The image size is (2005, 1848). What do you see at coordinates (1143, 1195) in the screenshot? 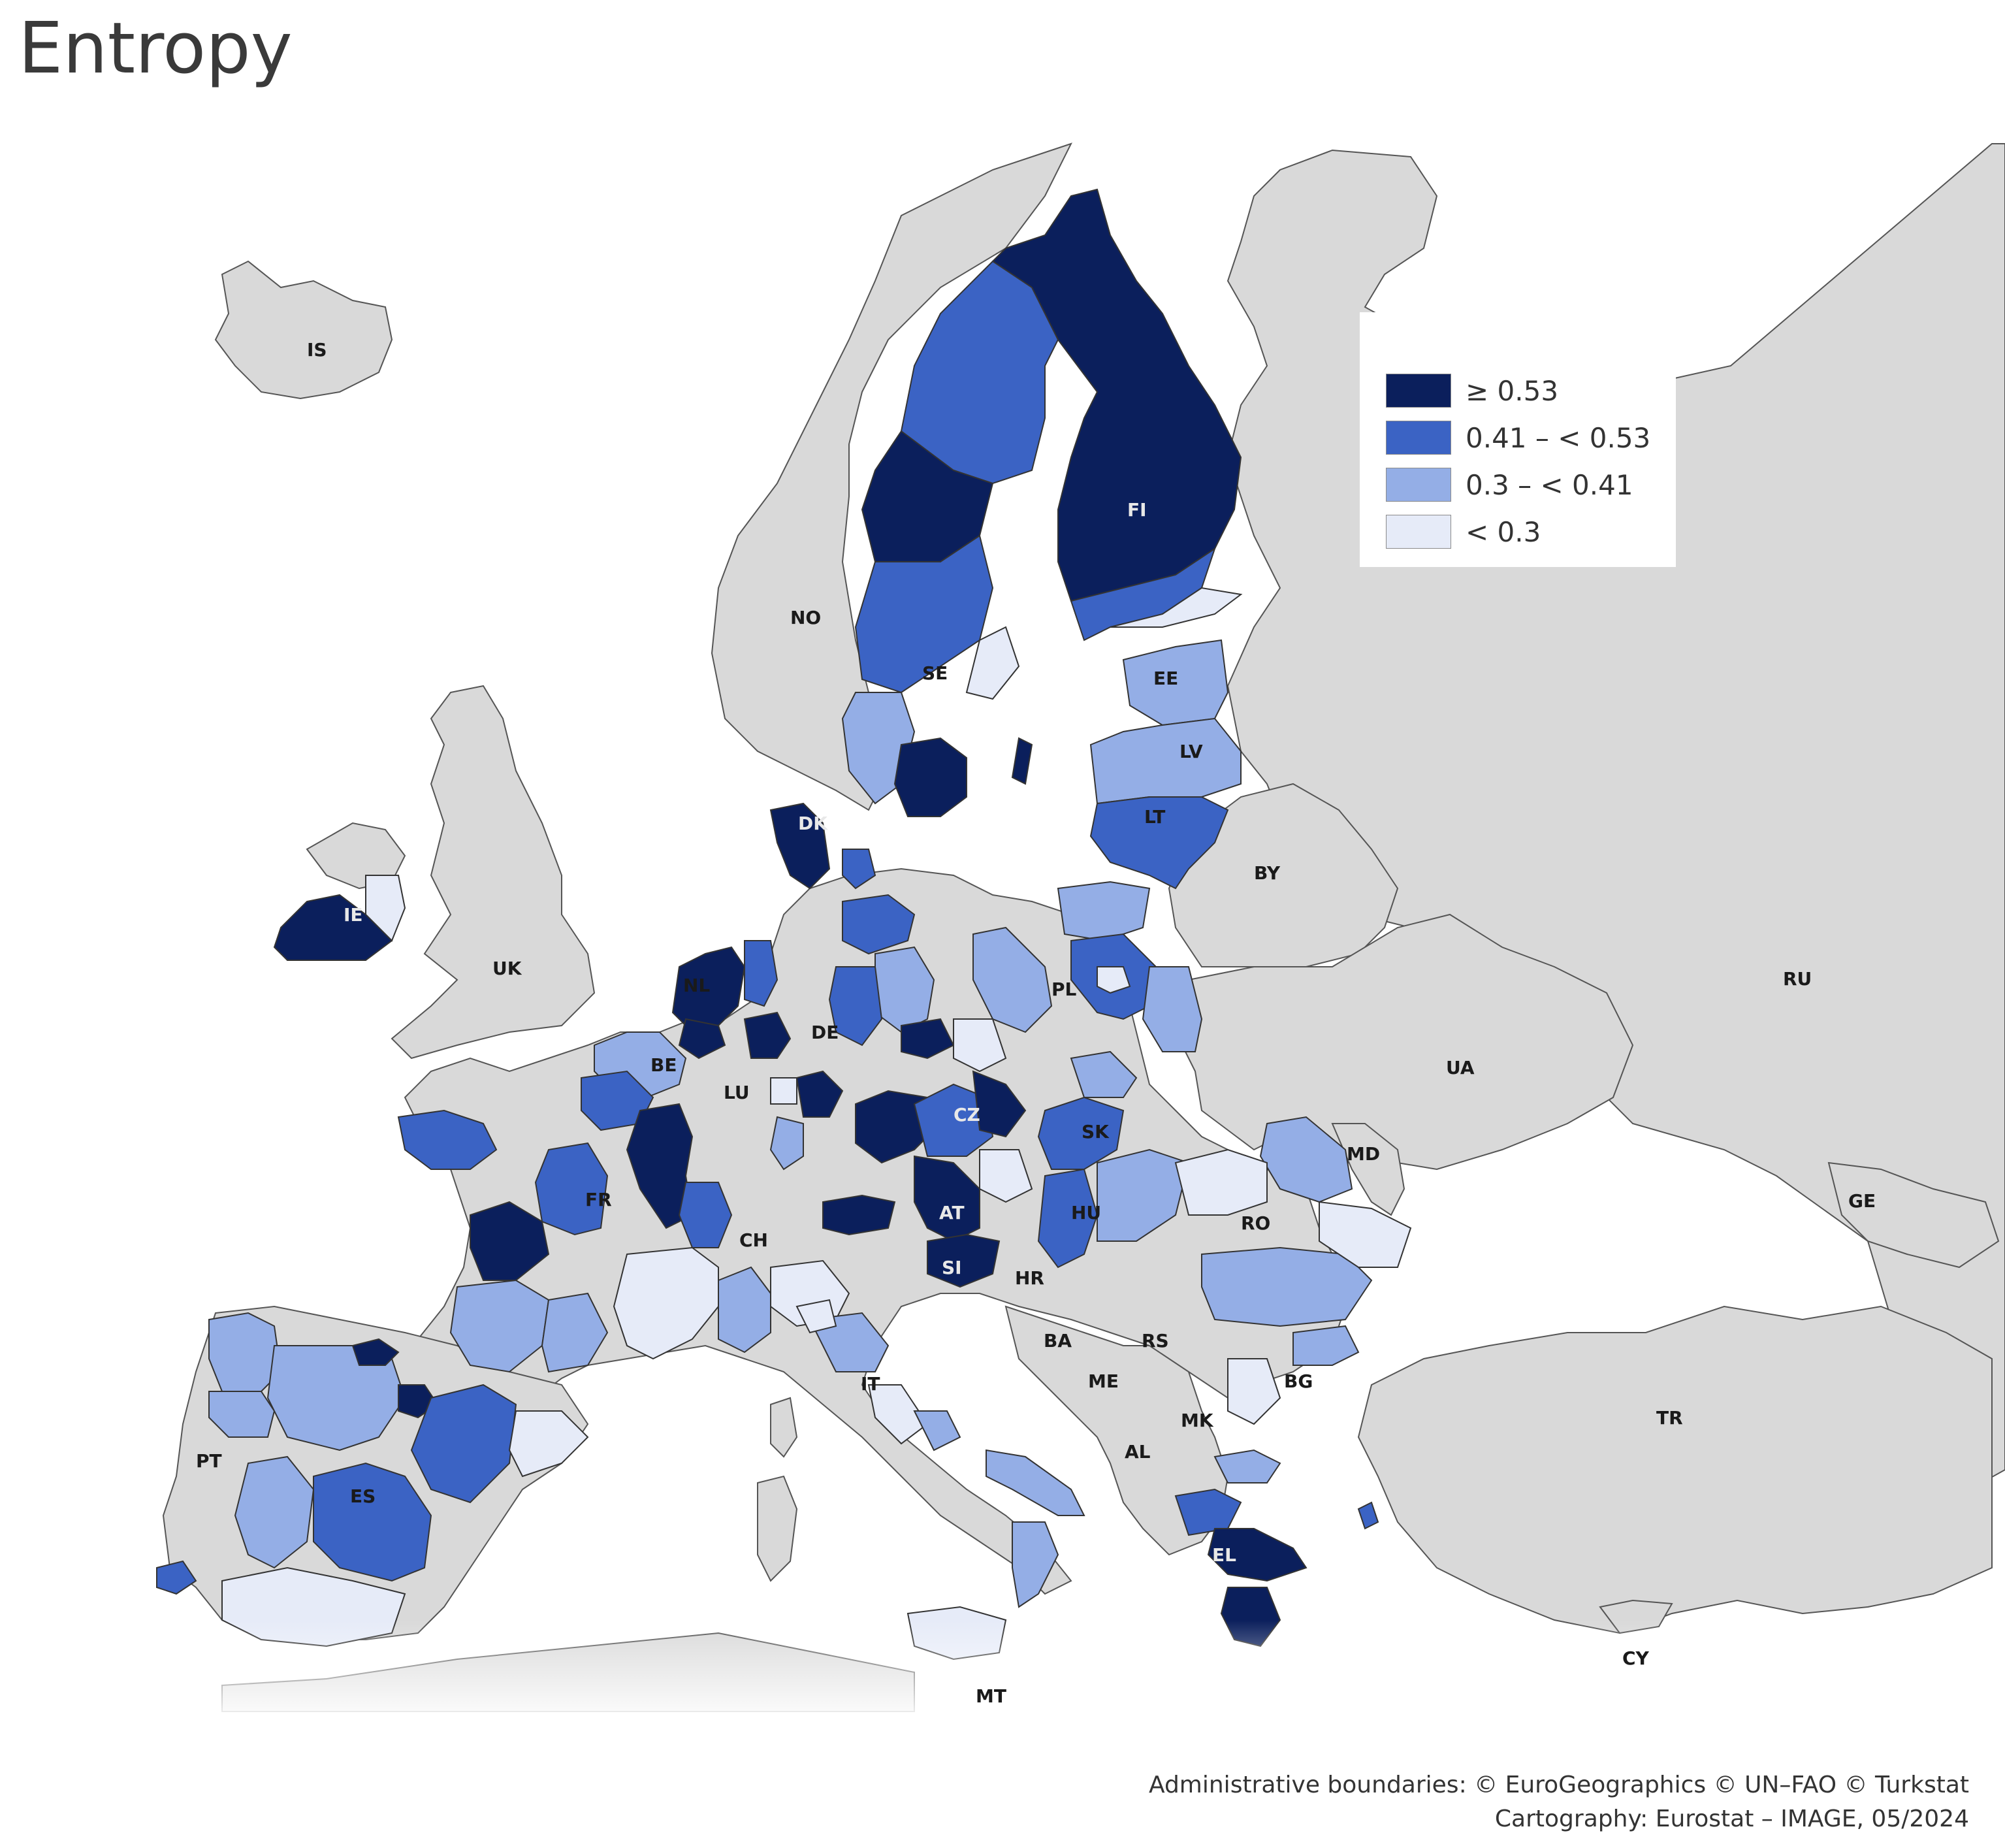
I see `region-hu-east` at bounding box center [1143, 1195].